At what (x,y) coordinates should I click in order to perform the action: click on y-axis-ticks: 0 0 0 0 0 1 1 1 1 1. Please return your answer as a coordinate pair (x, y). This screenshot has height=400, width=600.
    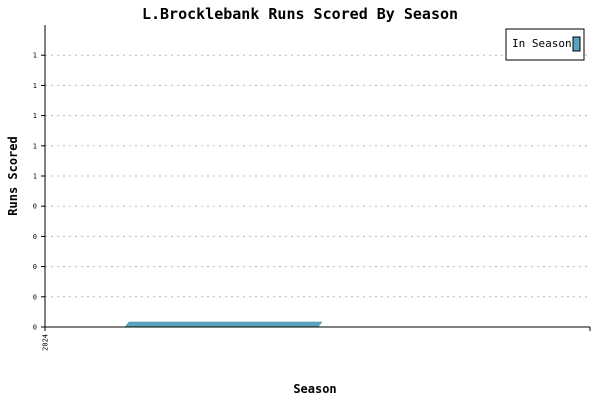
    Looking at the image, I should click on (39, 192).